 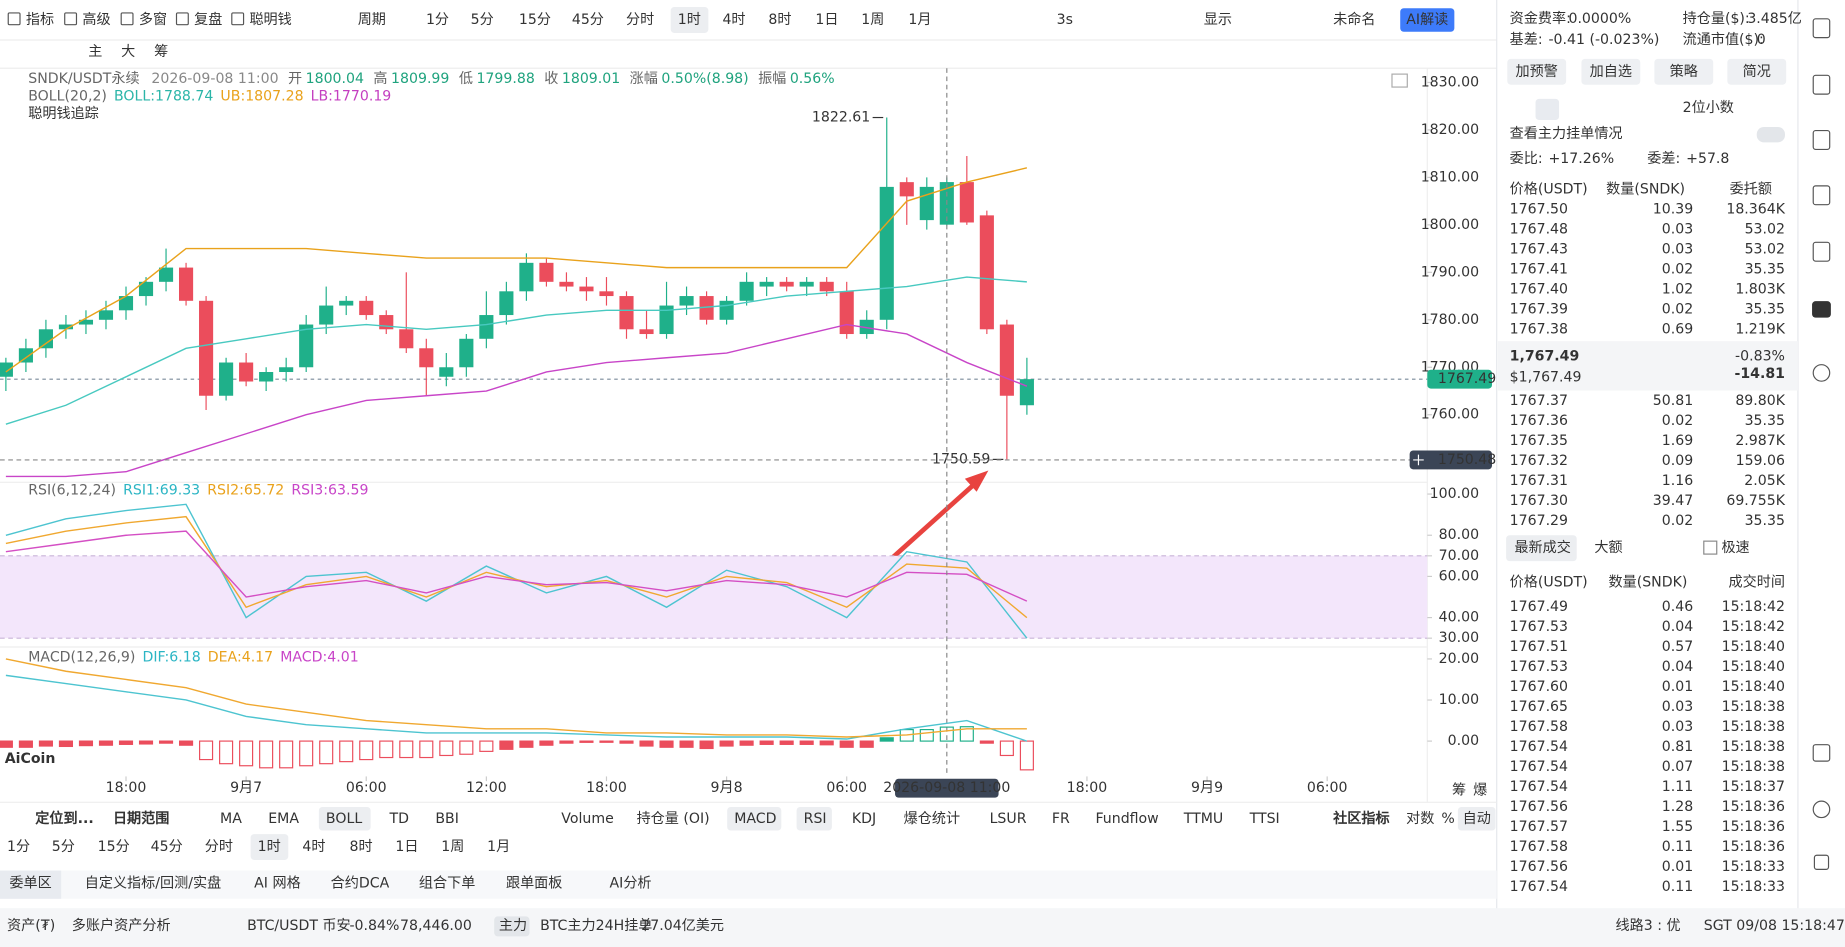 What do you see at coordinates (372, 20) in the screenshot?
I see `period-select: 周期` at bounding box center [372, 20].